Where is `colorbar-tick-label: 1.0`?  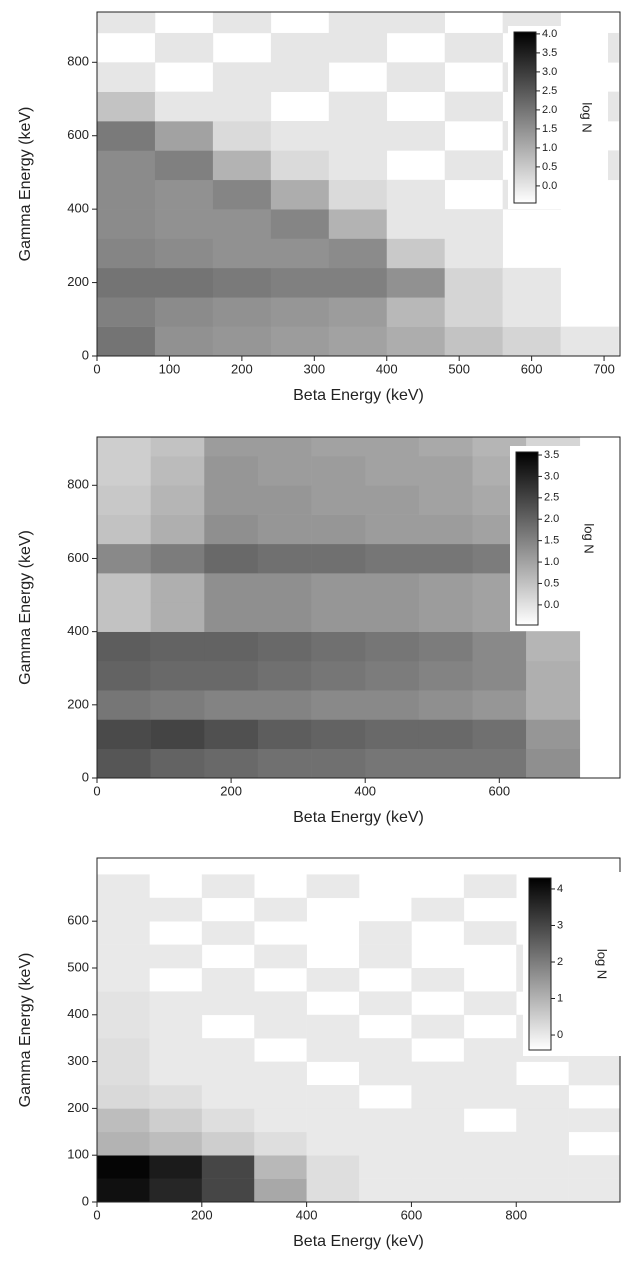
colorbar-tick-label: 1.0 is located at coordinates (551, 562).